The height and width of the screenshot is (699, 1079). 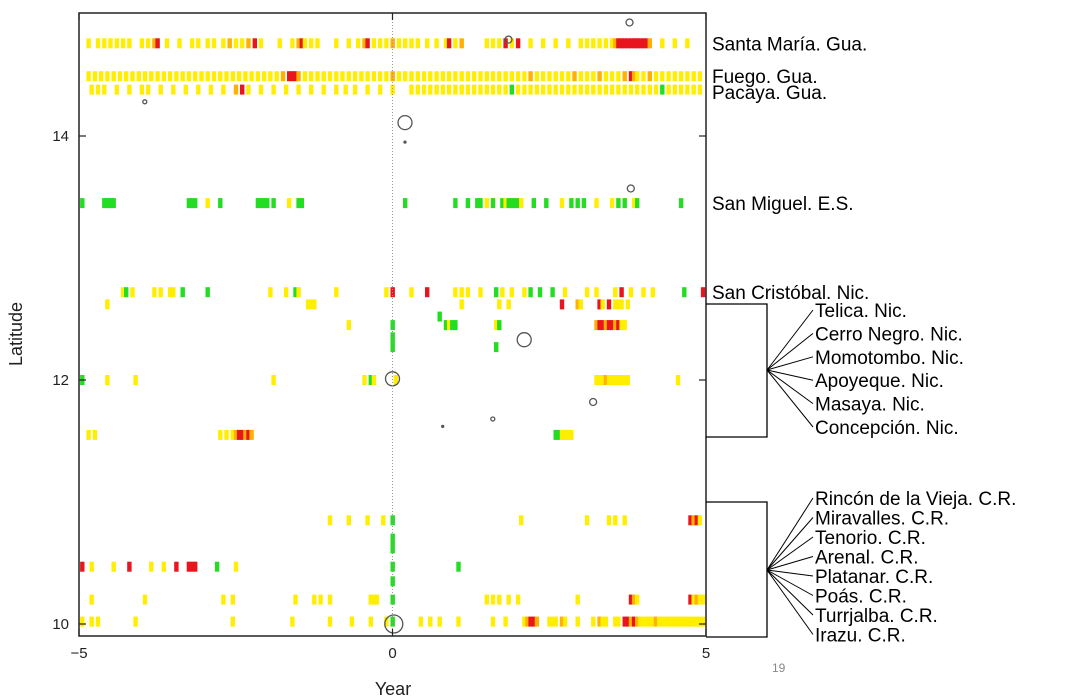 I want to click on group-volcano-label: Turrjalba. C.R., so click(x=876, y=616).